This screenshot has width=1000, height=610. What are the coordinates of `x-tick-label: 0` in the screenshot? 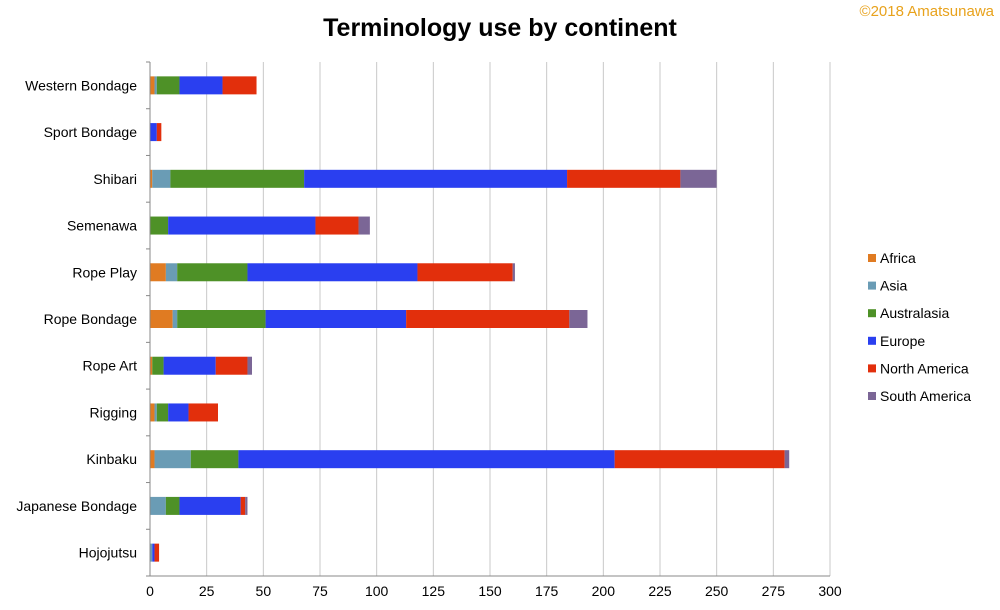 It's located at (150, 591).